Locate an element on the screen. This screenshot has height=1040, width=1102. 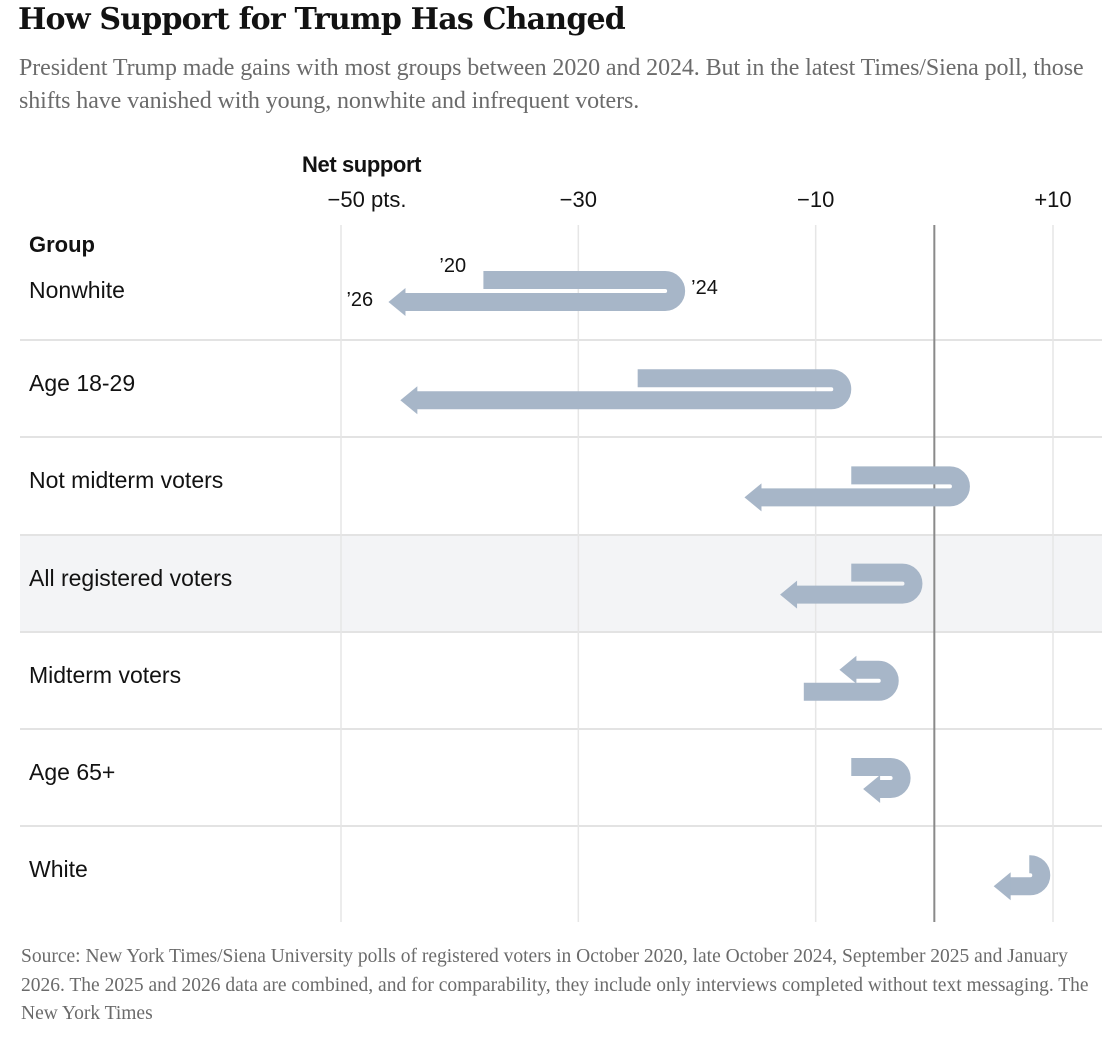
group-label: Age 18-29 is located at coordinates (82, 383).